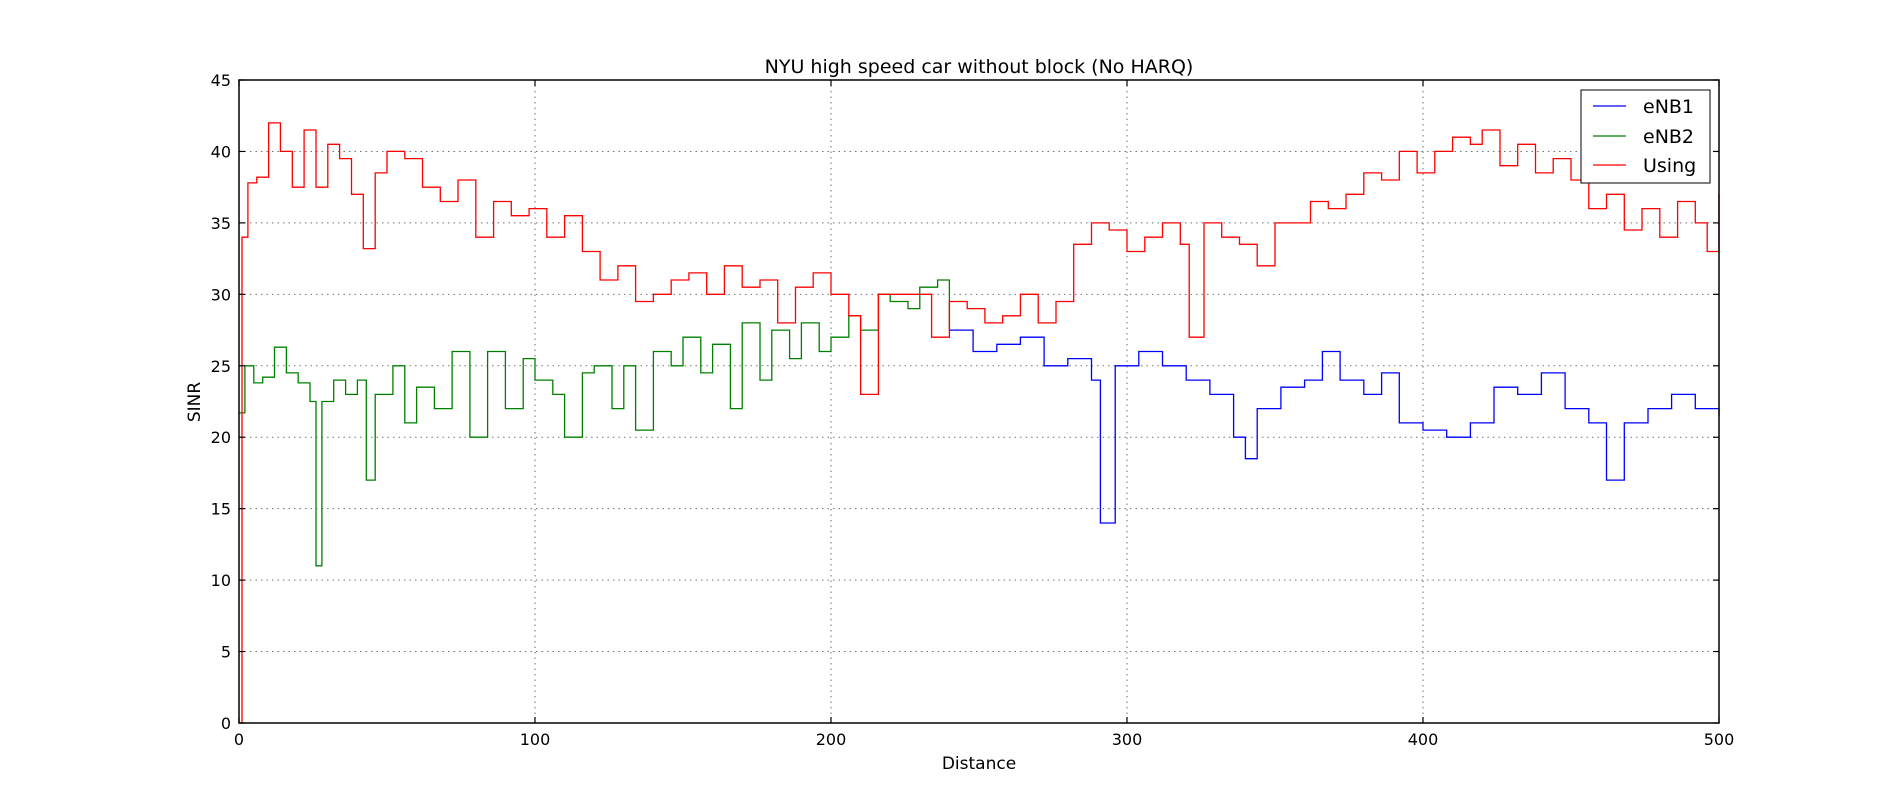  I want to click on y-tick-label: 25, so click(221, 366).